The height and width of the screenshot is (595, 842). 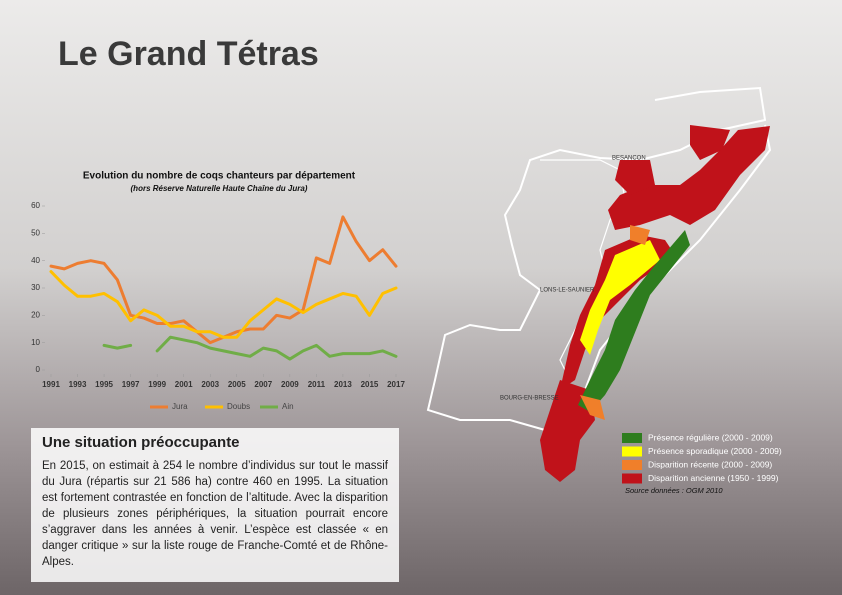 What do you see at coordinates (35, 260) in the screenshot?
I see `y-tick-label: 40` at bounding box center [35, 260].